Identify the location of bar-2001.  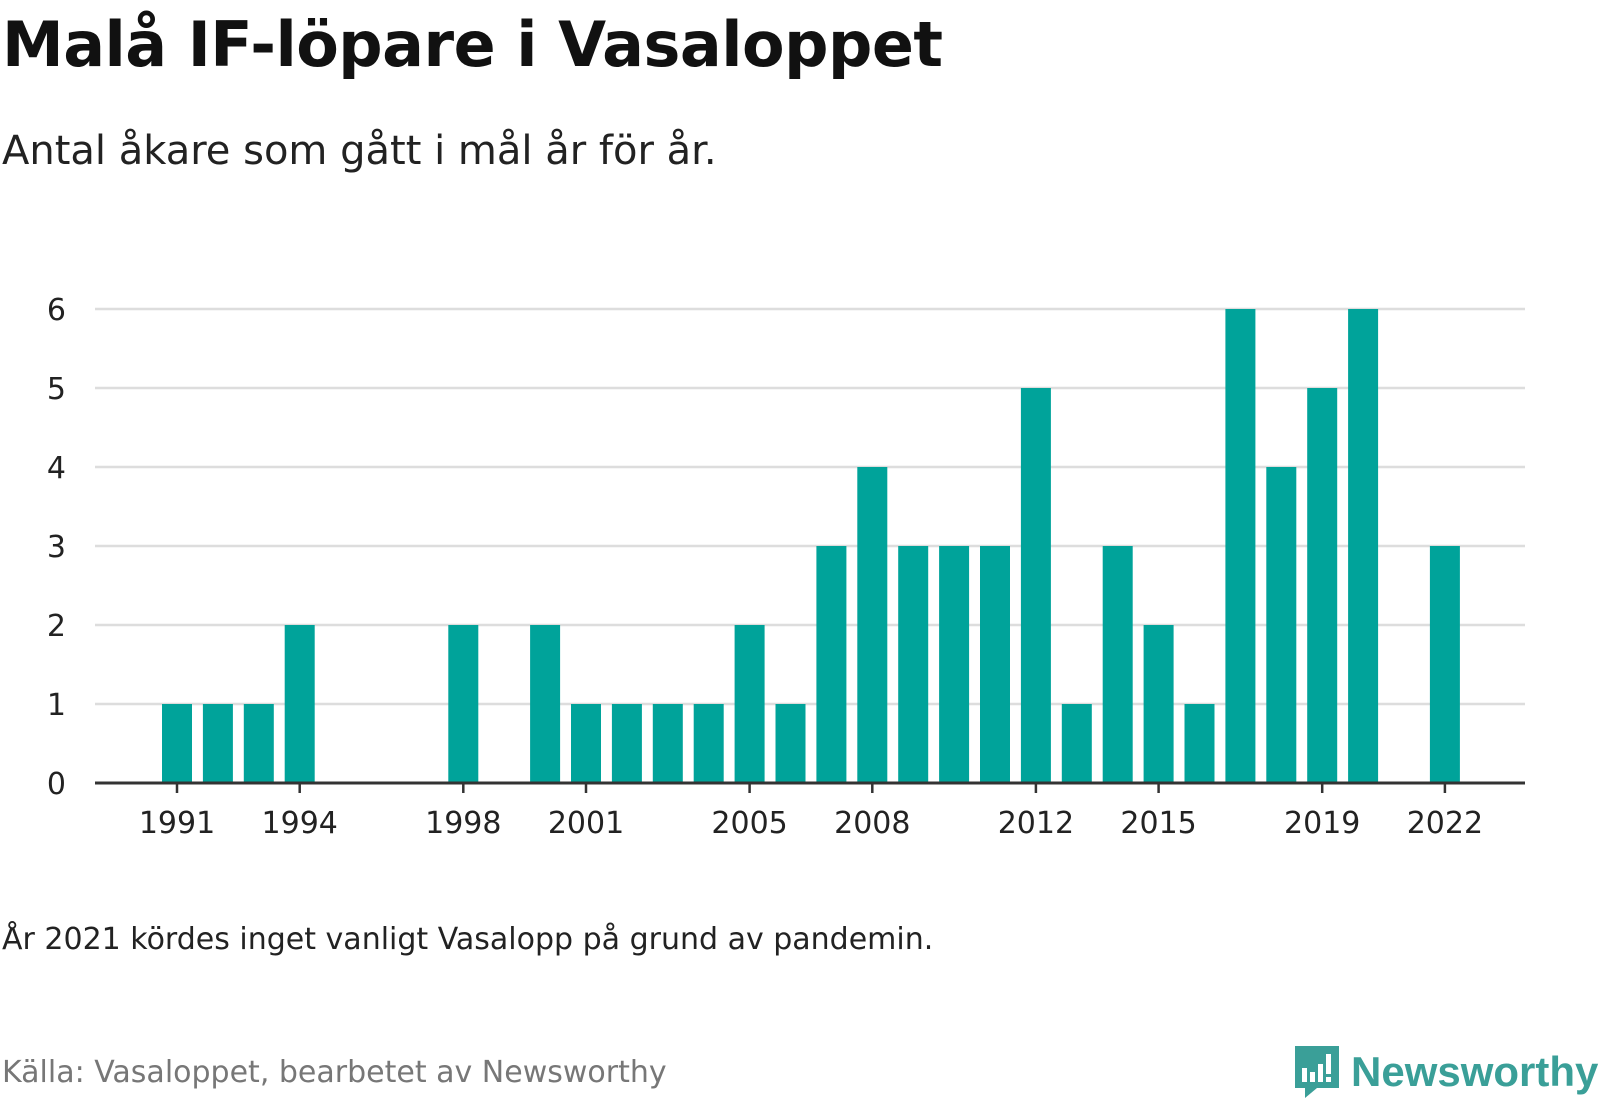
(586, 743).